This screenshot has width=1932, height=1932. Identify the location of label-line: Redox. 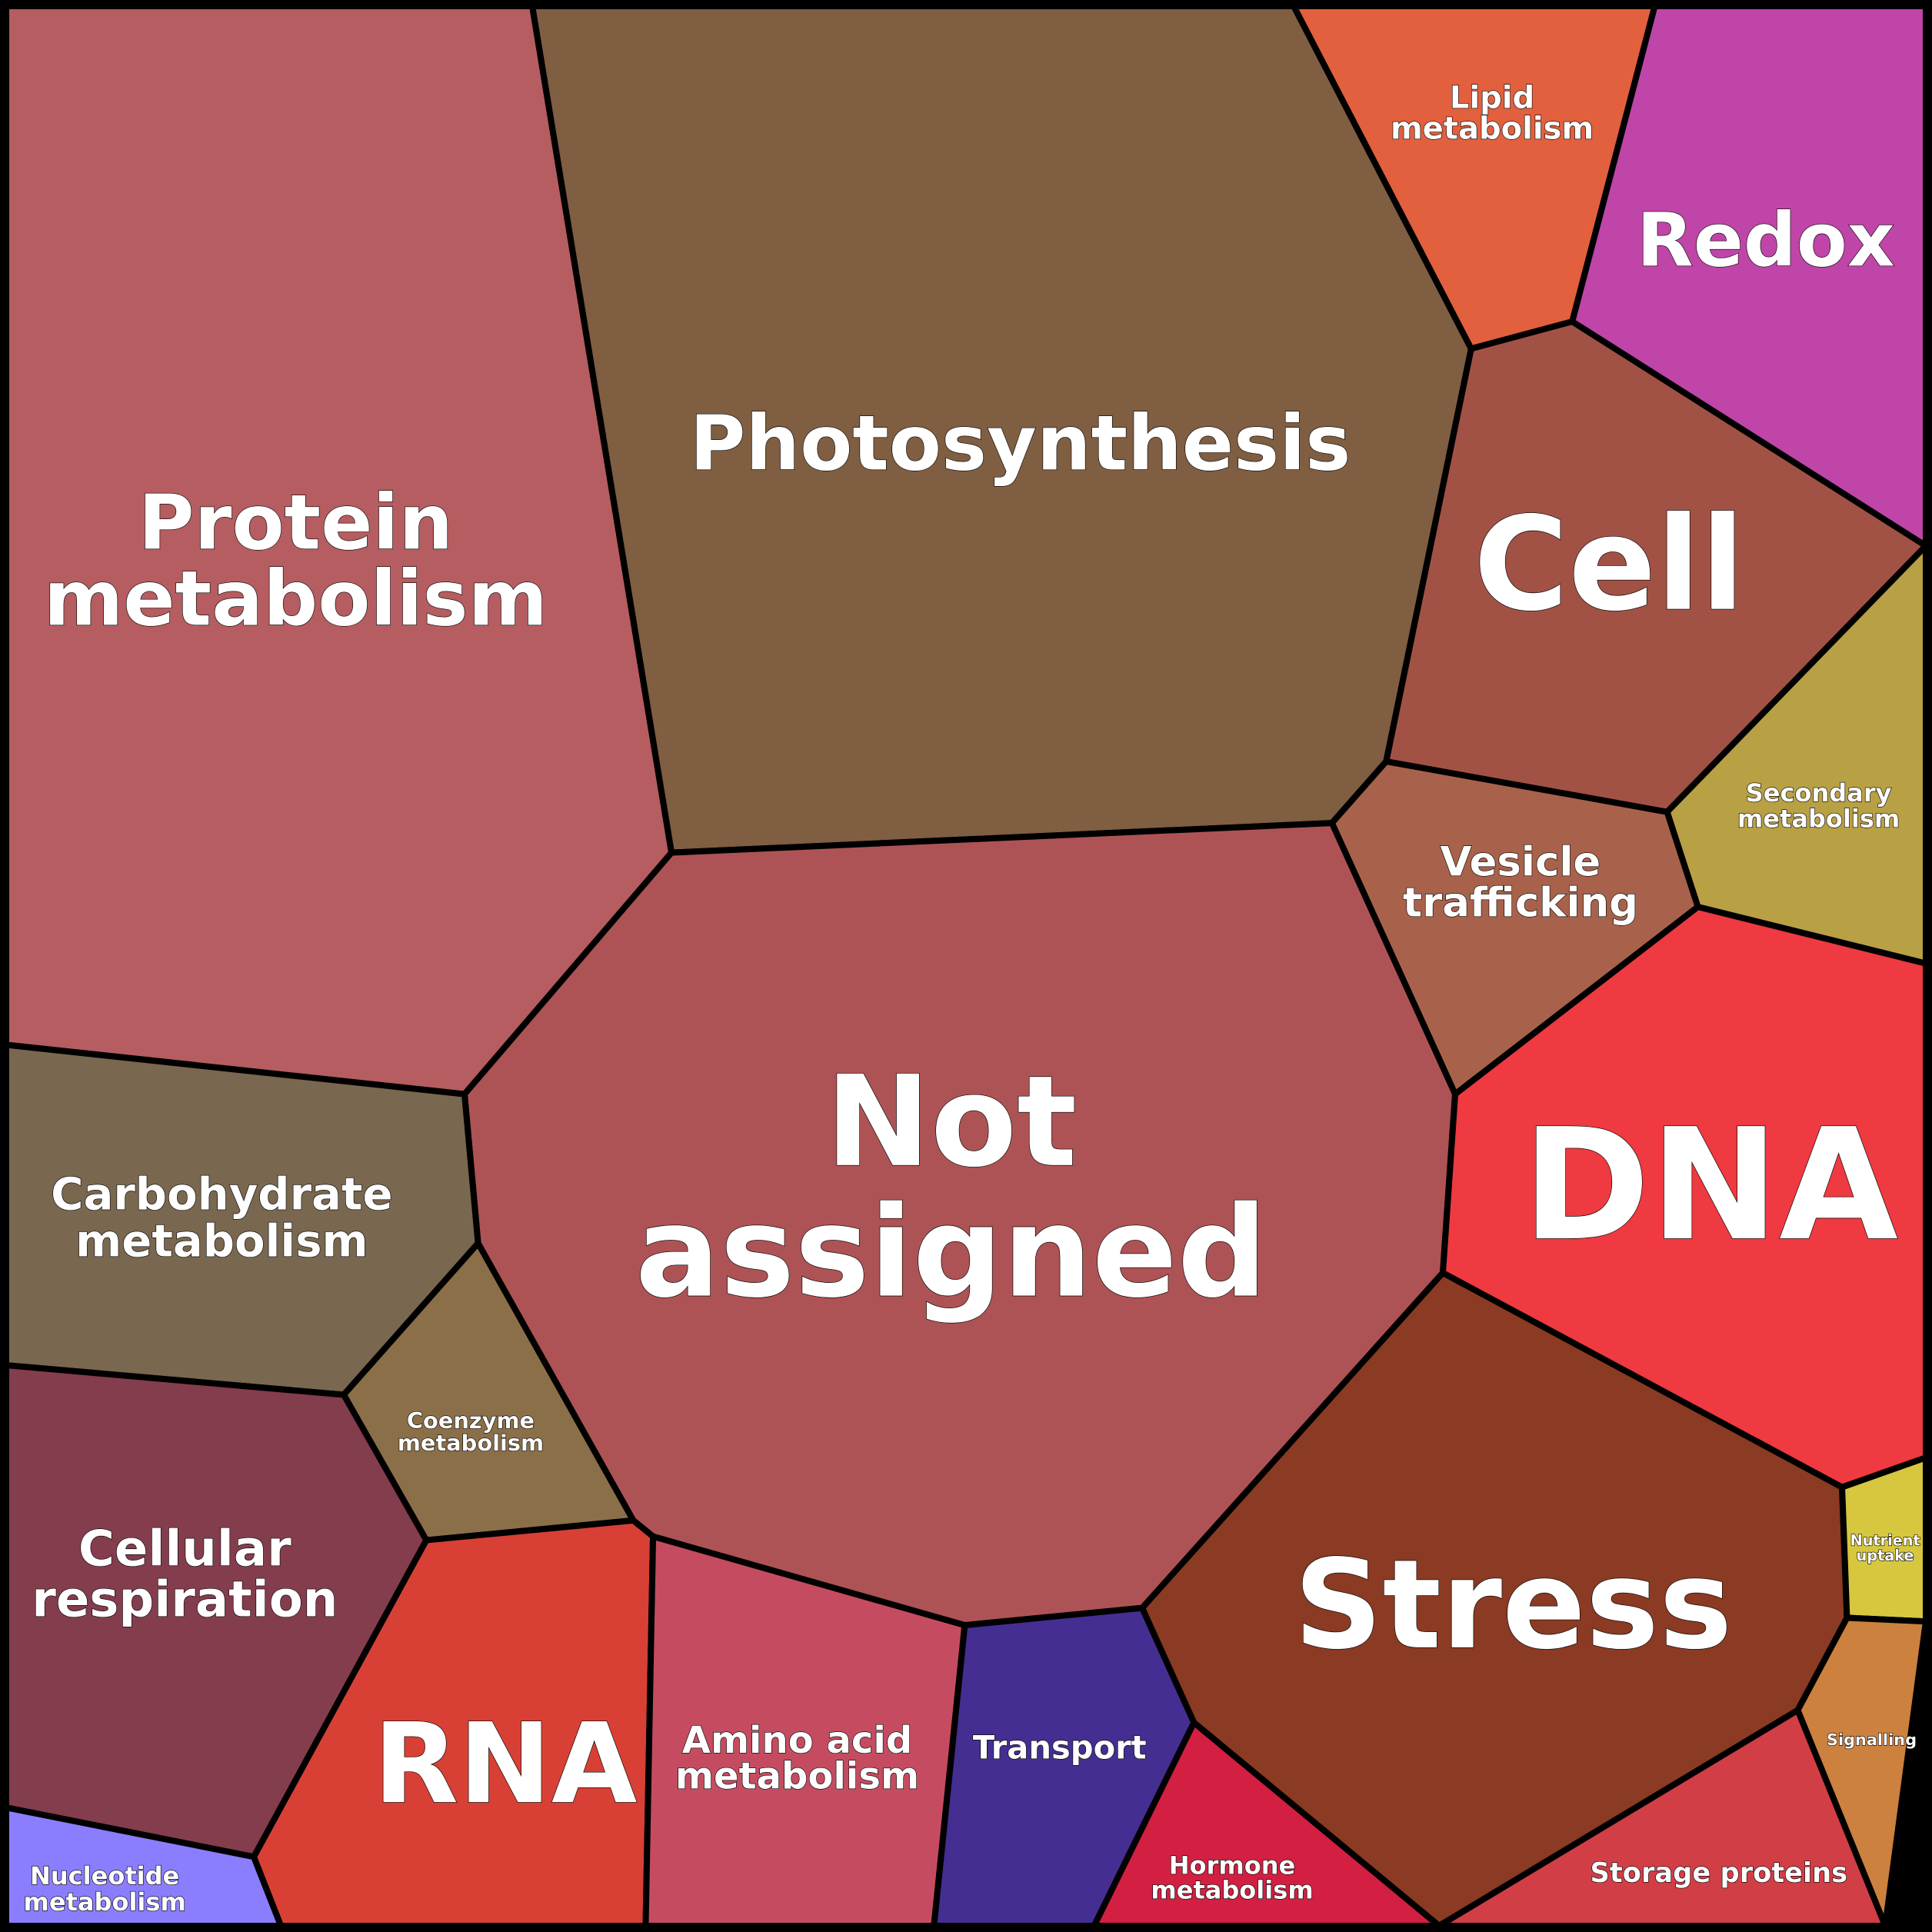
(1766, 240).